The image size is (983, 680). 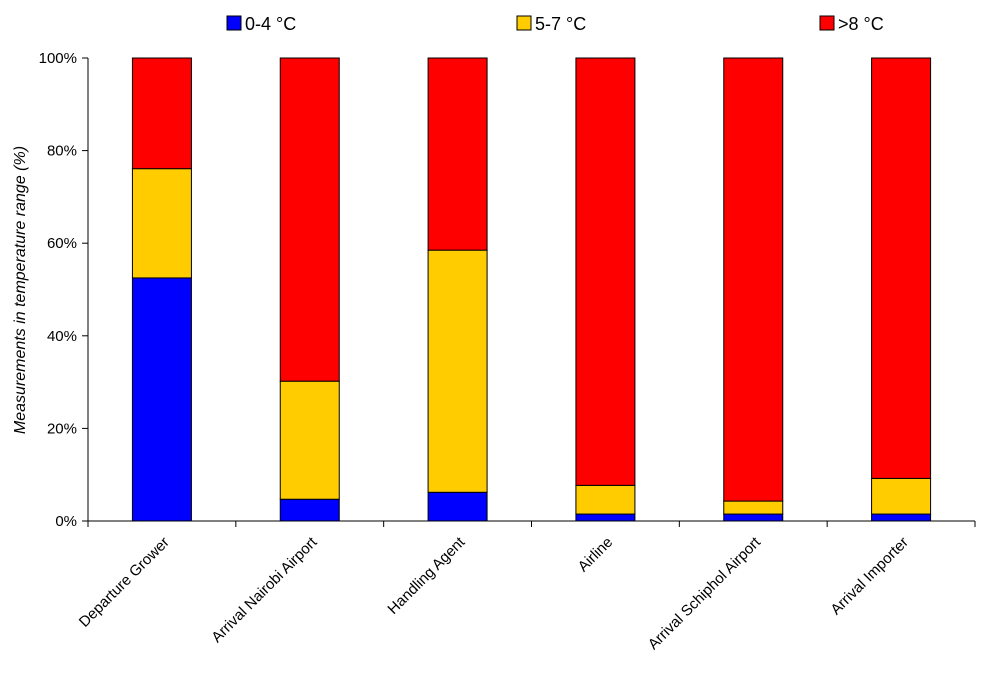 What do you see at coordinates (270, 24) in the screenshot?
I see `legend-label: 0-4 °C` at bounding box center [270, 24].